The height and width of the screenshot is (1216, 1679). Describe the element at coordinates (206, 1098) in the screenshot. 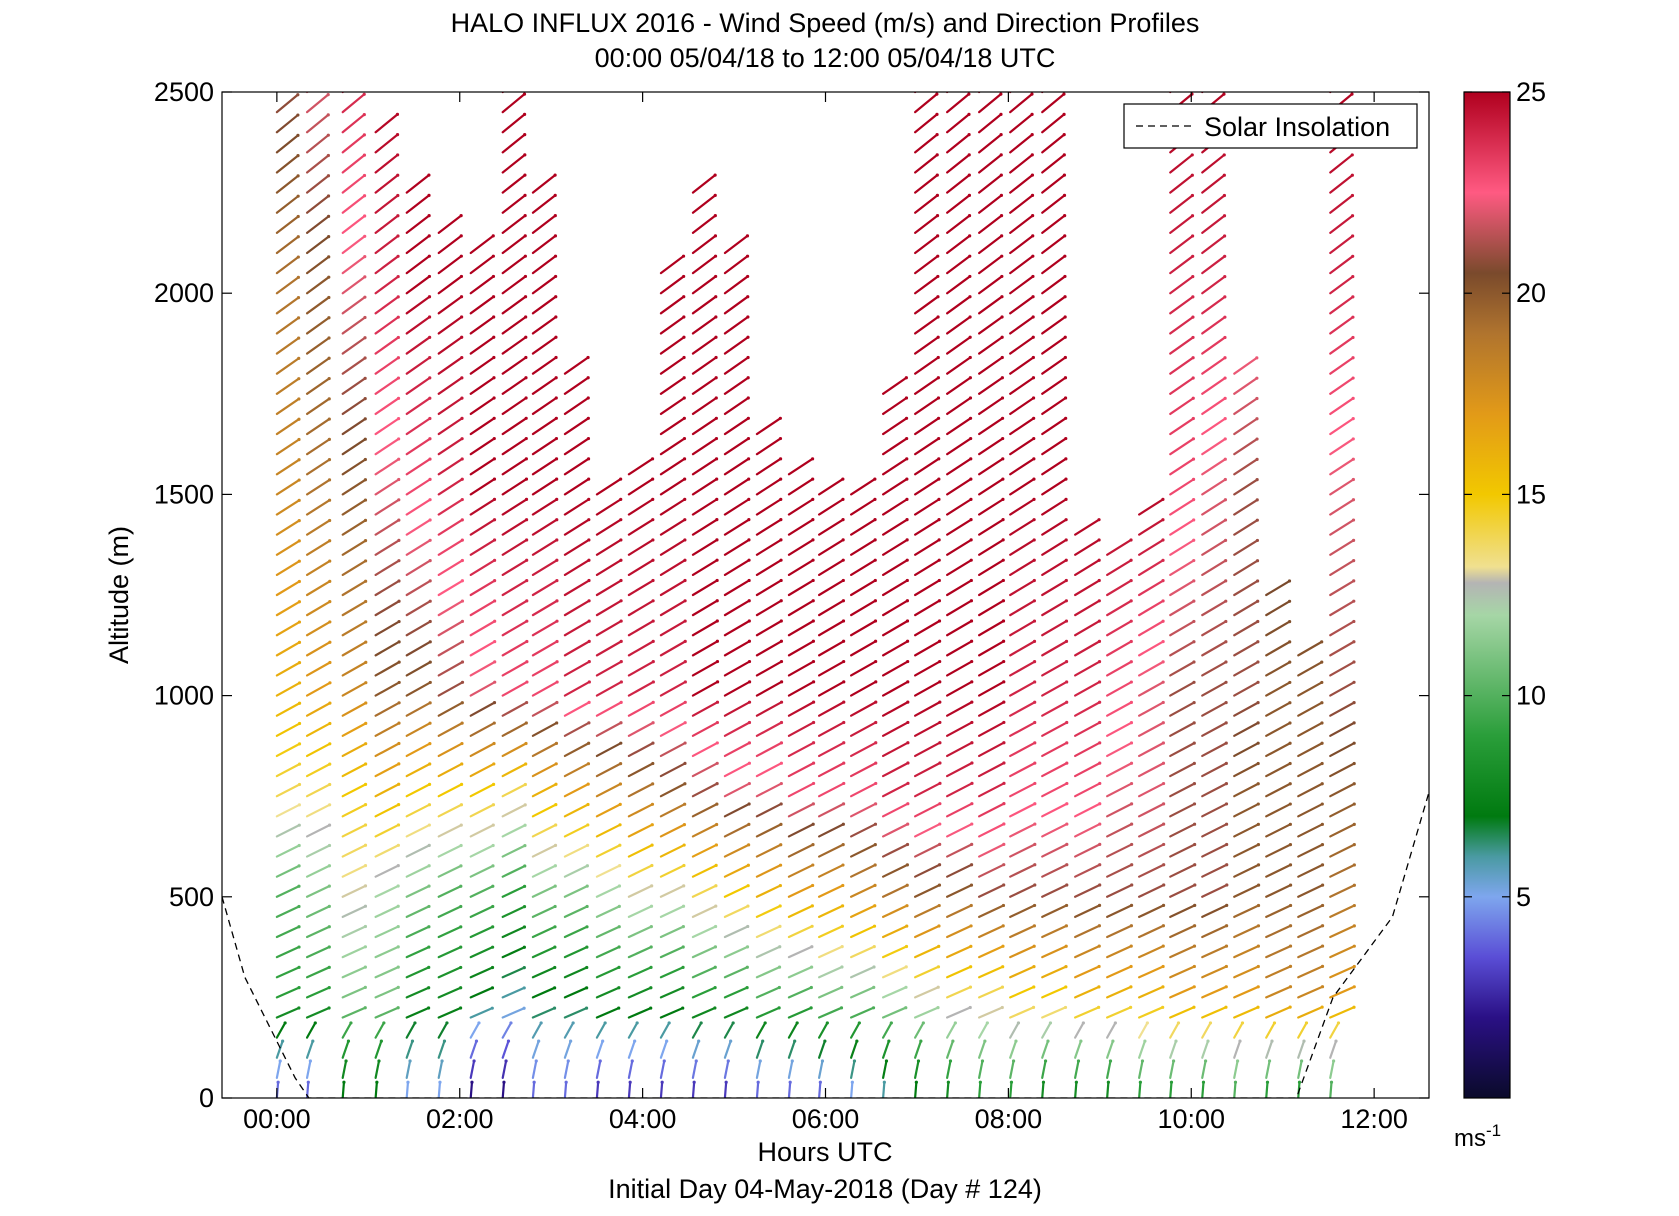

I see `y-tick-label: 0` at that location.